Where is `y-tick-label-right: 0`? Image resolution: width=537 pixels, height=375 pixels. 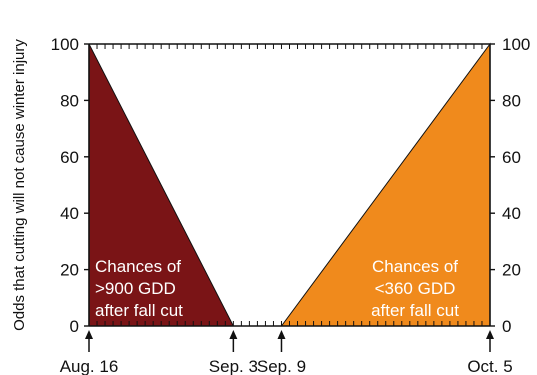 y-tick-label-right: 0 is located at coordinates (506, 326).